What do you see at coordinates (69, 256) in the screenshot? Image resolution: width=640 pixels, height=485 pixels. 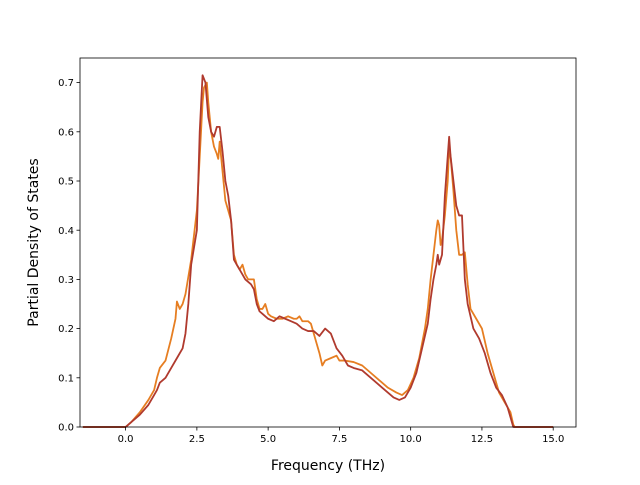 I see `y-axis: 0.0 0.1 0.2 0.3 0.4 0.5 0.6 0.7` at bounding box center [69, 256].